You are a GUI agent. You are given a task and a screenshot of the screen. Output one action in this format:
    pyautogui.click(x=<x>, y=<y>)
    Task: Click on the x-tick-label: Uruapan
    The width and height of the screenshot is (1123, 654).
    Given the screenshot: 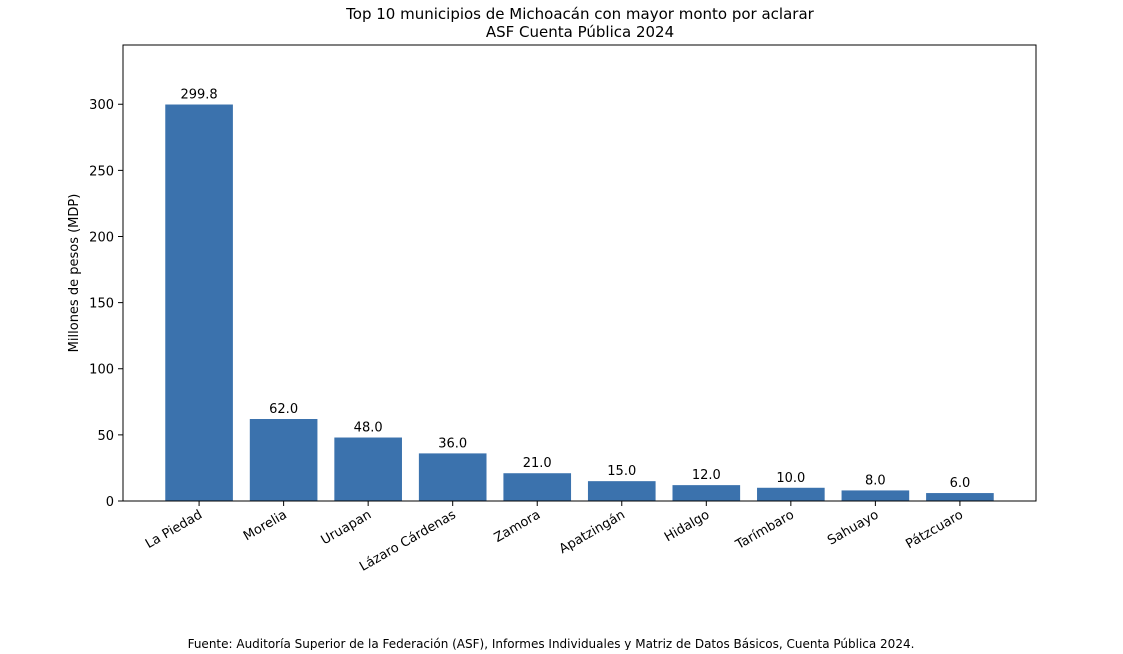 What is the action you would take?
    pyautogui.click(x=347, y=527)
    